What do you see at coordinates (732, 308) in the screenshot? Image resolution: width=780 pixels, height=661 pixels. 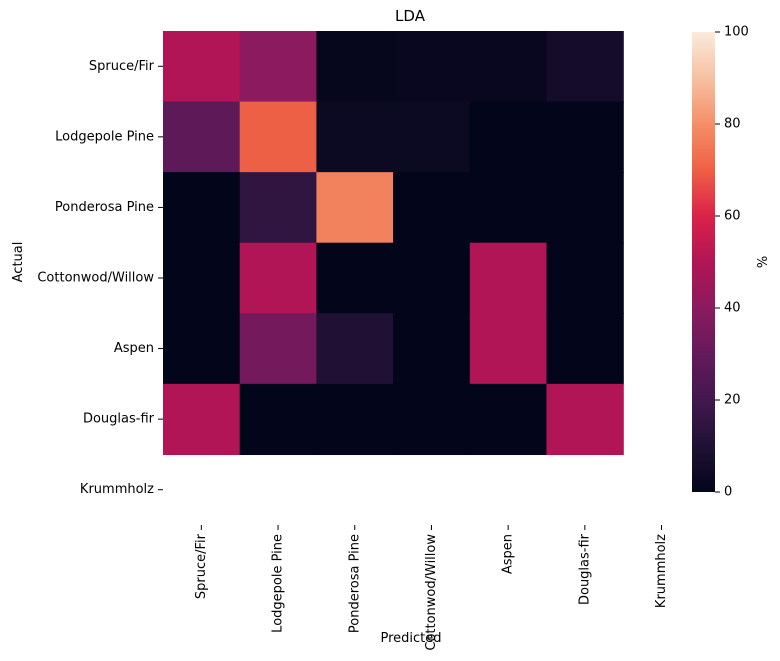 I see `colorbar-tick-label: 40` at bounding box center [732, 308].